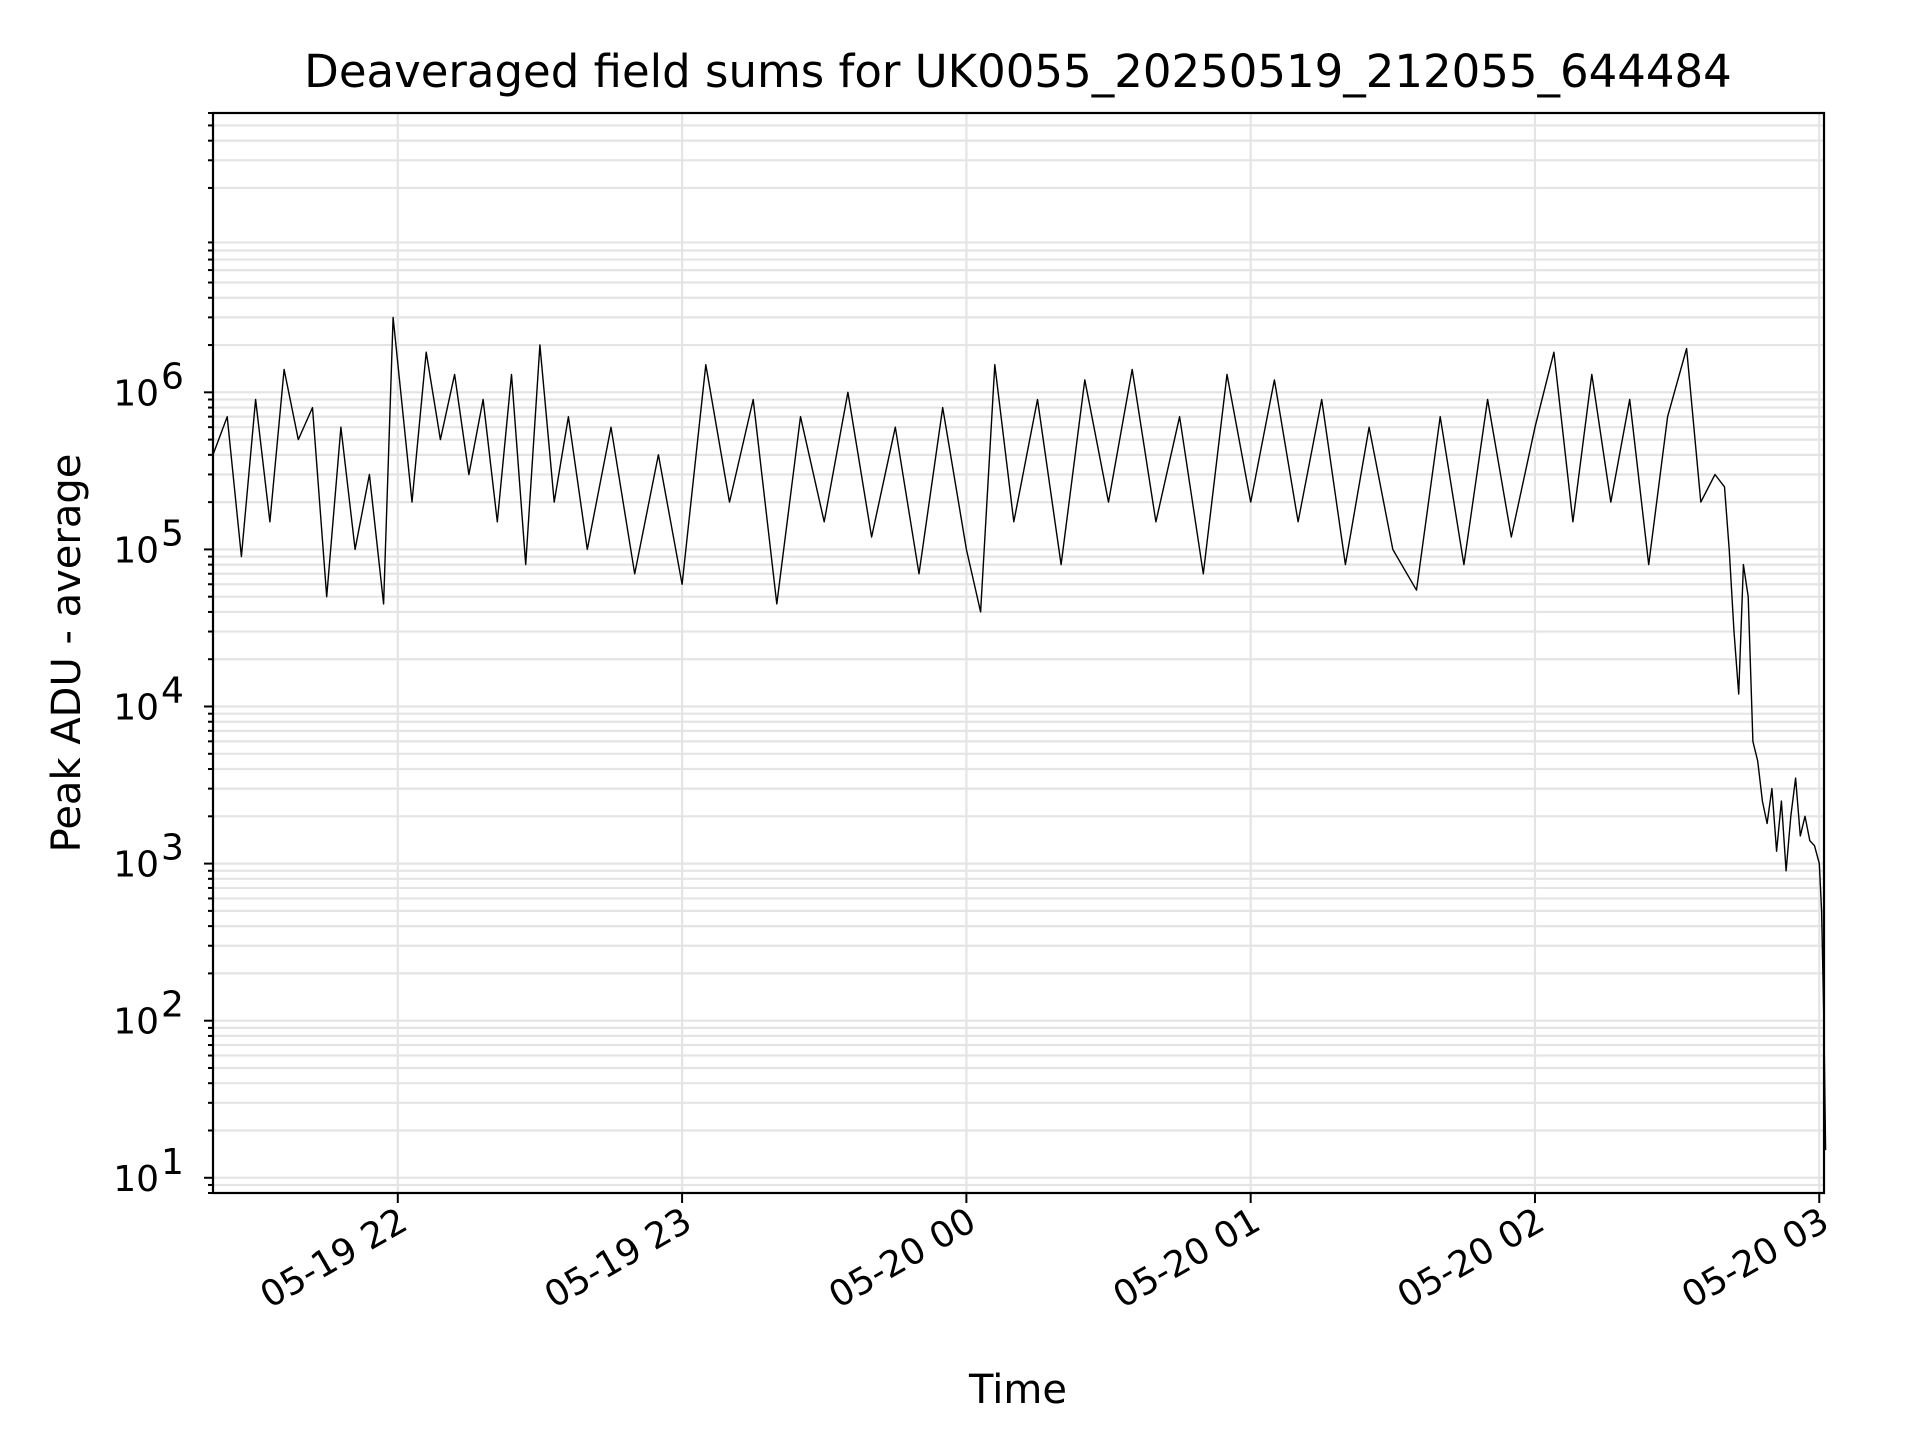 The image size is (1920, 1440). What do you see at coordinates (172, 691) in the screenshot?
I see `y-tick-exponent: 4` at bounding box center [172, 691].